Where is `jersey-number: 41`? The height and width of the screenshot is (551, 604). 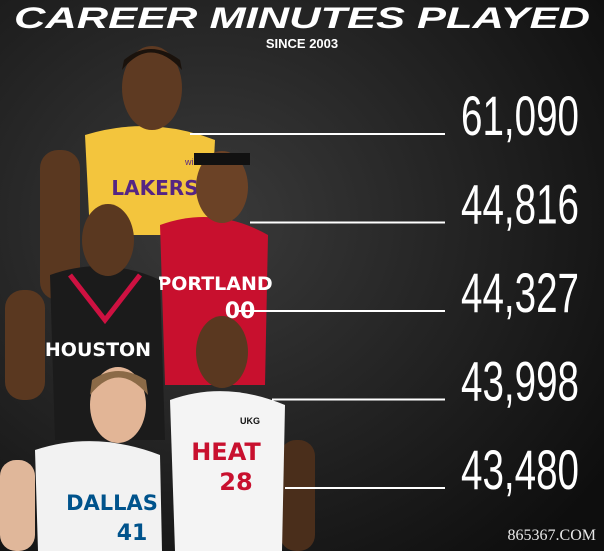 jersey-number: 41 is located at coordinates (132, 533).